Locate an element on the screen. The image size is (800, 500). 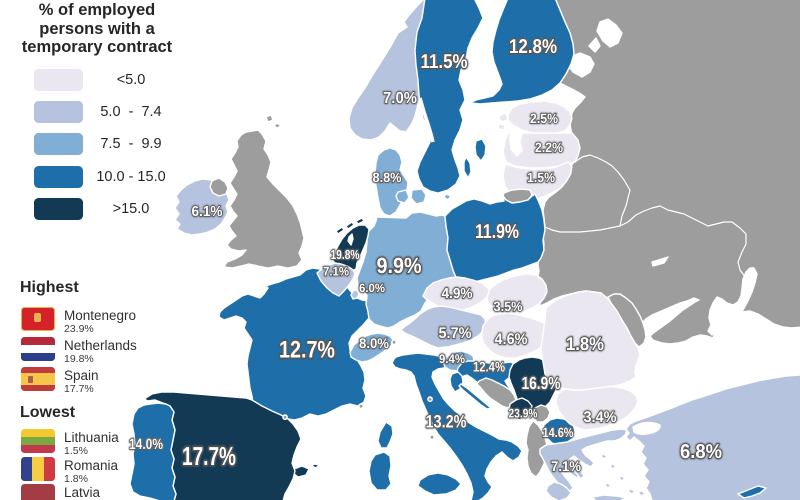
svg-text: 14.6% is located at coordinates (558, 432).